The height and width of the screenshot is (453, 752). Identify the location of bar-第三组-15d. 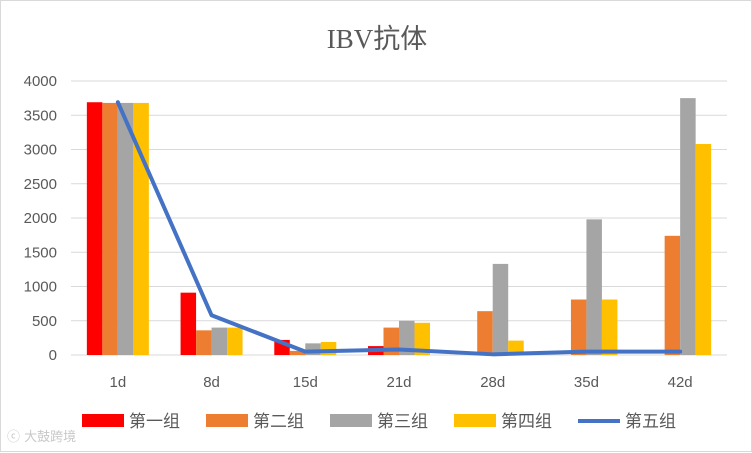
(313, 349).